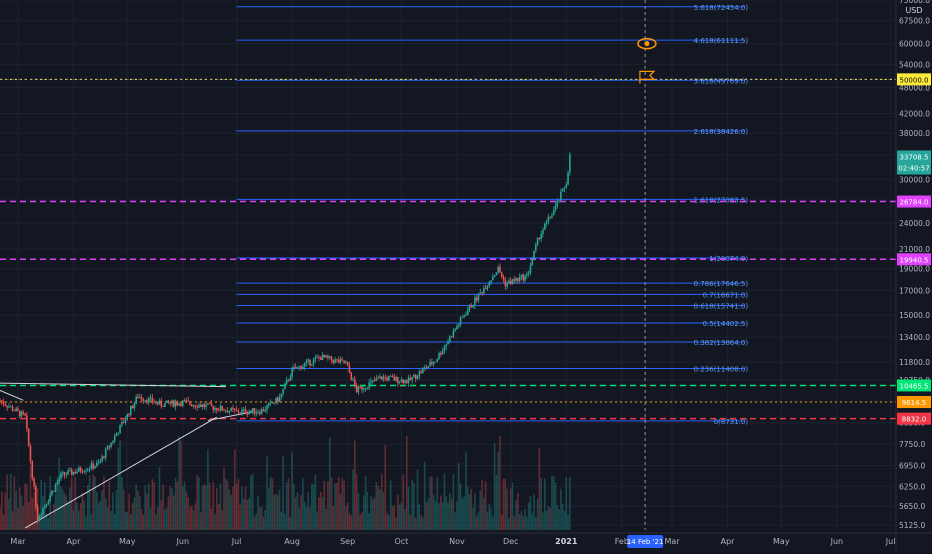 This screenshot has height=554, width=932. I want to click on time-tick-label: Apr, so click(74, 541).